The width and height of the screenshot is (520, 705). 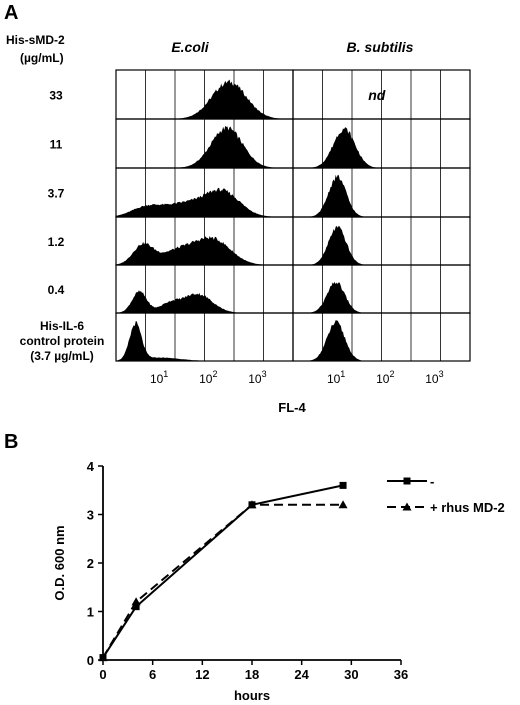 I want to click on series-rhus-md2, so click(x=223, y=581).